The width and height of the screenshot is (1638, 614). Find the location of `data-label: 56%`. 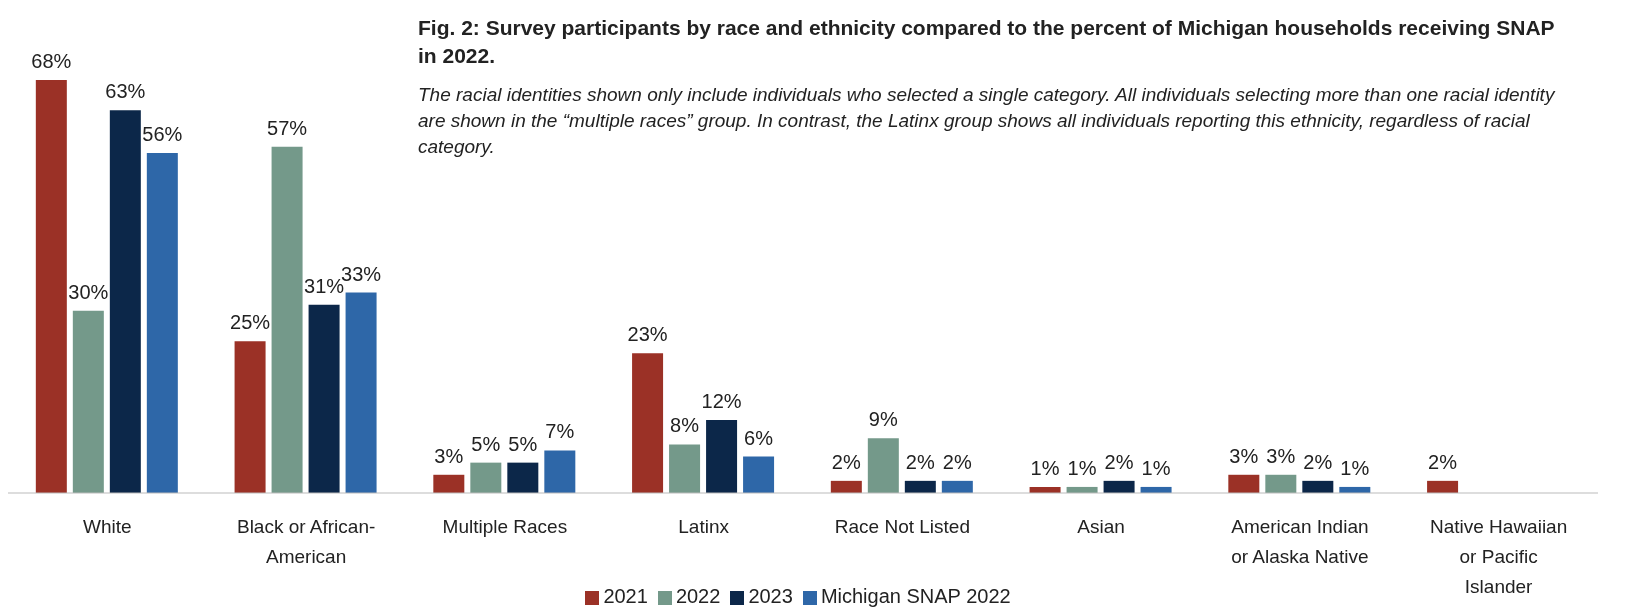

data-label: 56% is located at coordinates (162, 133).